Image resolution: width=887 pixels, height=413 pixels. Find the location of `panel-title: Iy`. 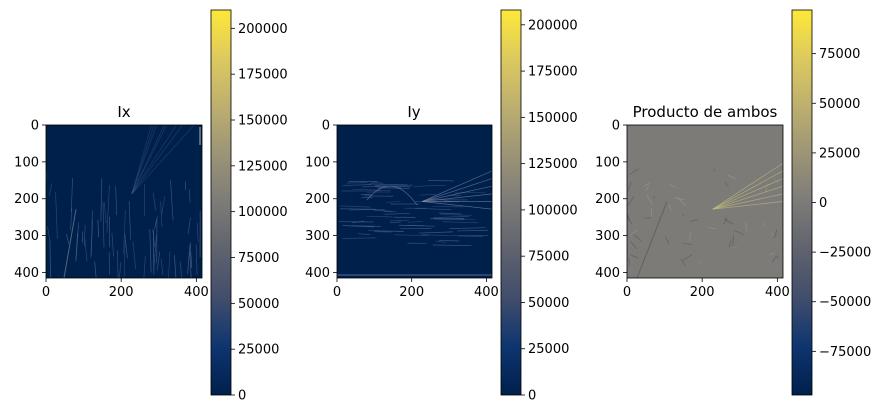

panel-title: Iy is located at coordinates (413, 112).